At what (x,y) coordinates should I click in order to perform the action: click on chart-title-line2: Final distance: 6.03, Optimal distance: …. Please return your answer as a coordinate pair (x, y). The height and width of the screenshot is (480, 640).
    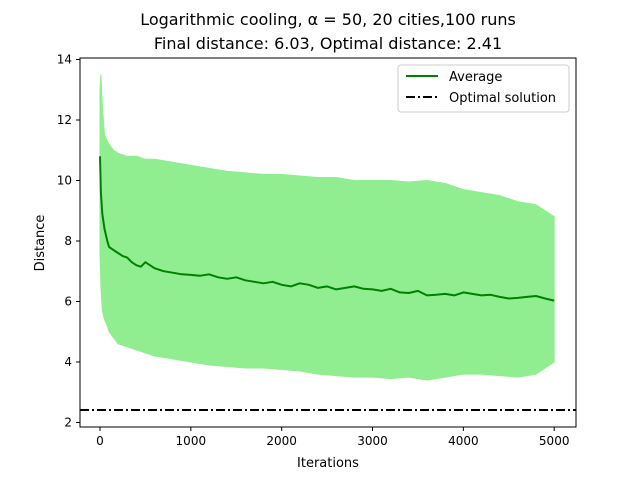
    Looking at the image, I should click on (328, 43).